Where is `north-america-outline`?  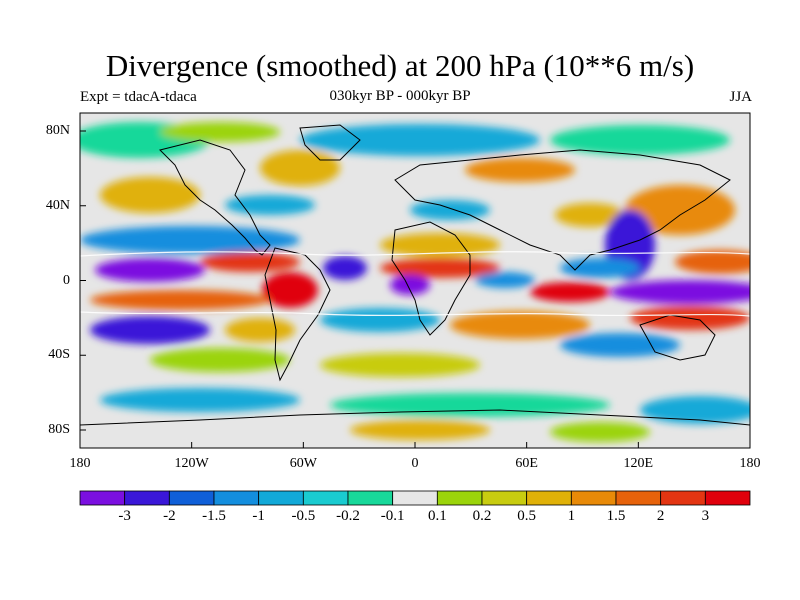 north-america-outline is located at coordinates (215, 197).